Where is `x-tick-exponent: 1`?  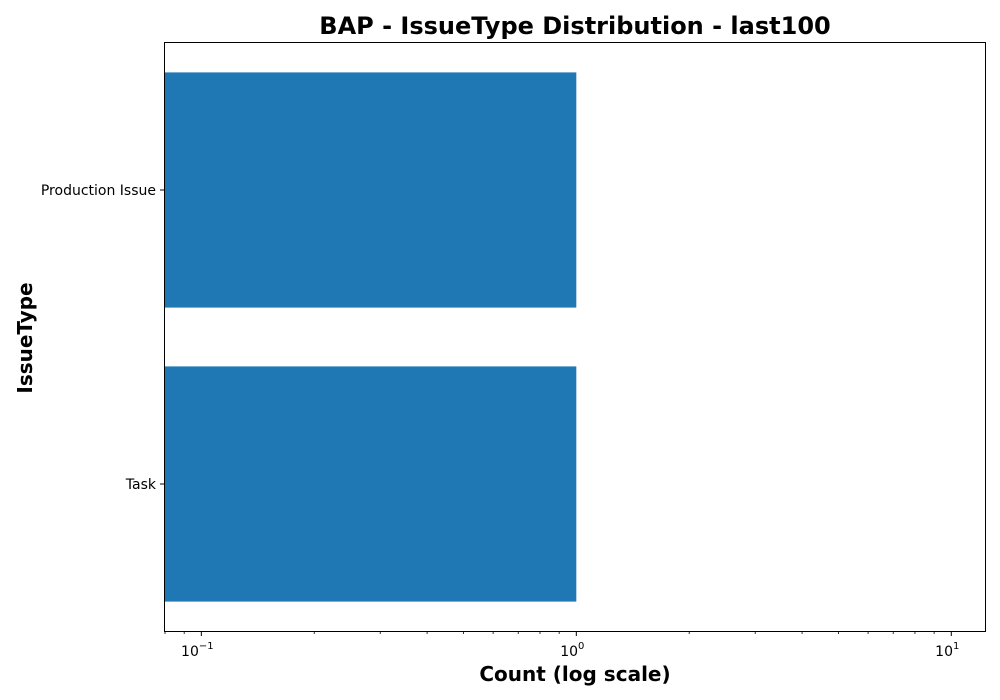
x-tick-exponent: 1 is located at coordinates (956, 646).